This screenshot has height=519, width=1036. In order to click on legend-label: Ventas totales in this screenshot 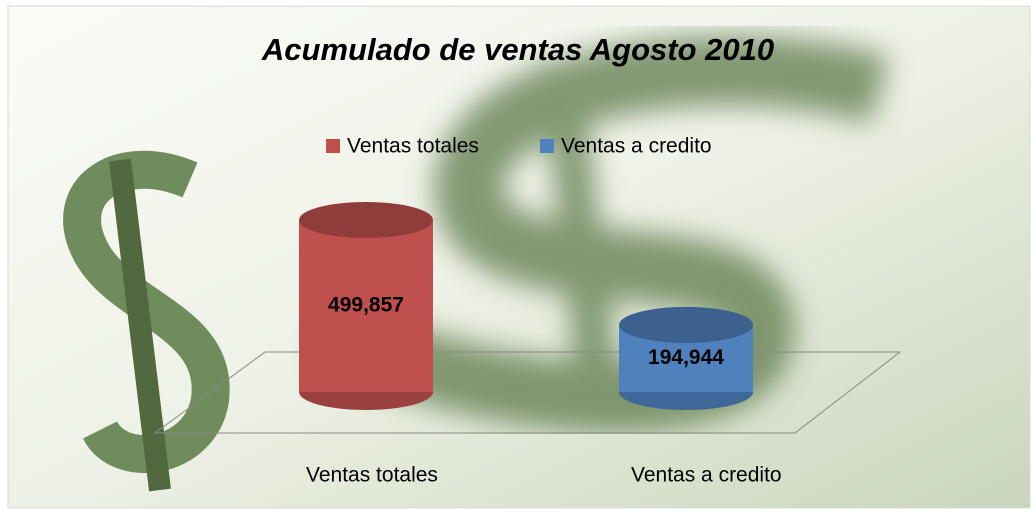, I will do `click(413, 146)`.